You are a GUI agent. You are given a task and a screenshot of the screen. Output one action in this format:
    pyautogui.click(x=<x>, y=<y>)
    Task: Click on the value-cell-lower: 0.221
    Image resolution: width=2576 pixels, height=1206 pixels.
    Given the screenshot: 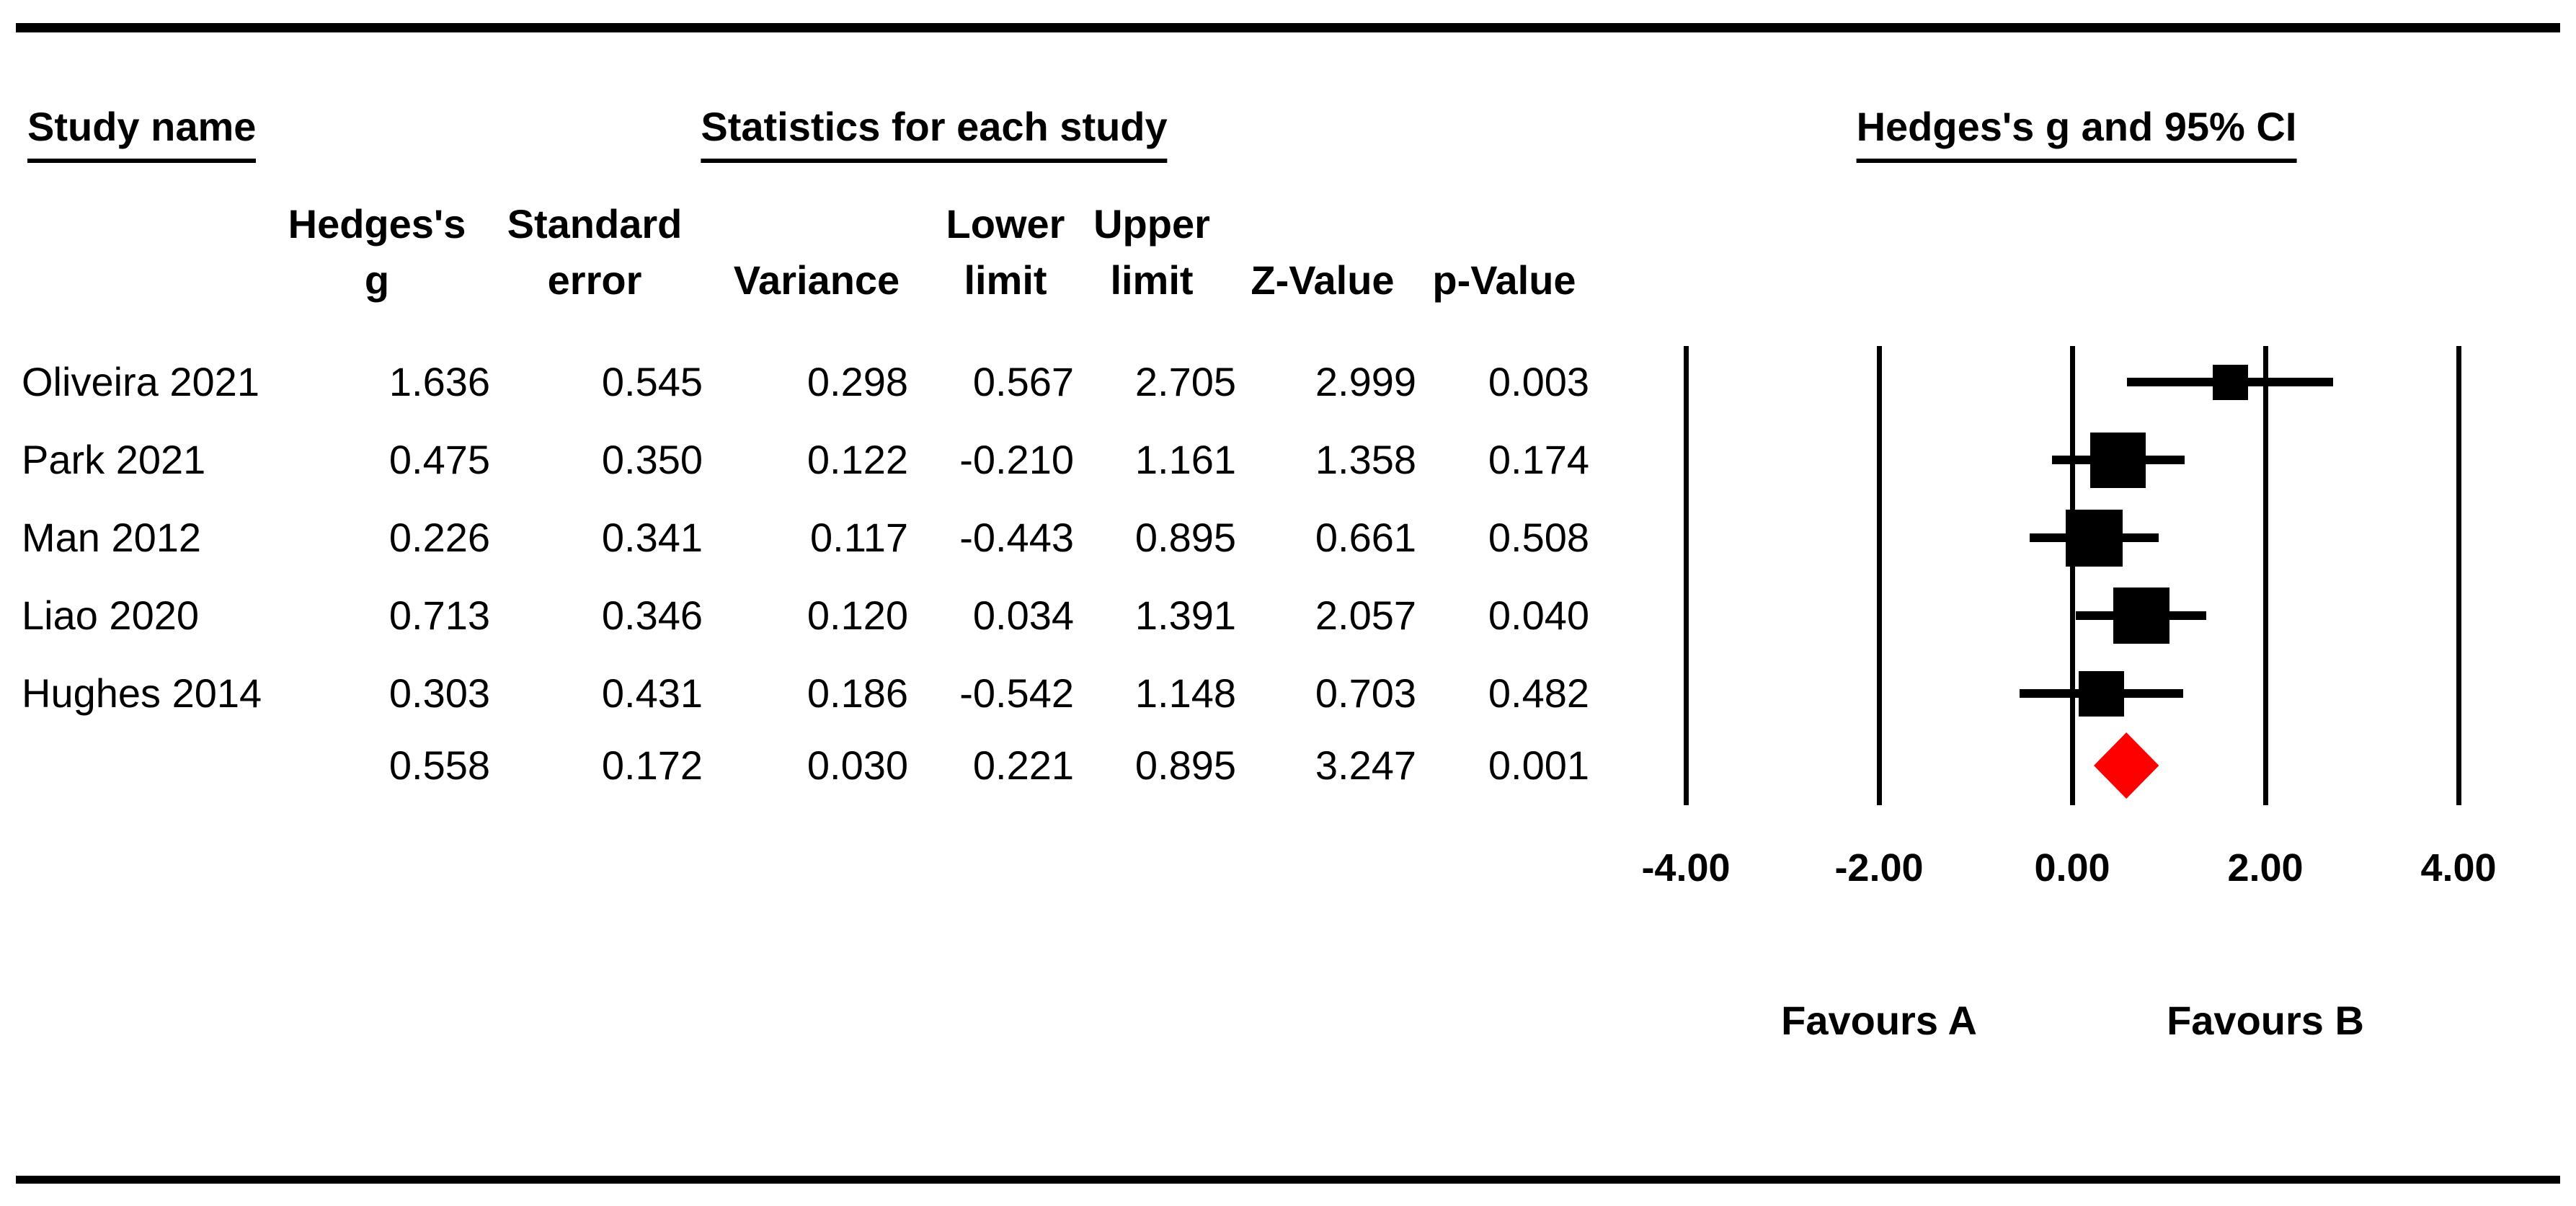 What is the action you would take?
    pyautogui.click(x=1023, y=765)
    